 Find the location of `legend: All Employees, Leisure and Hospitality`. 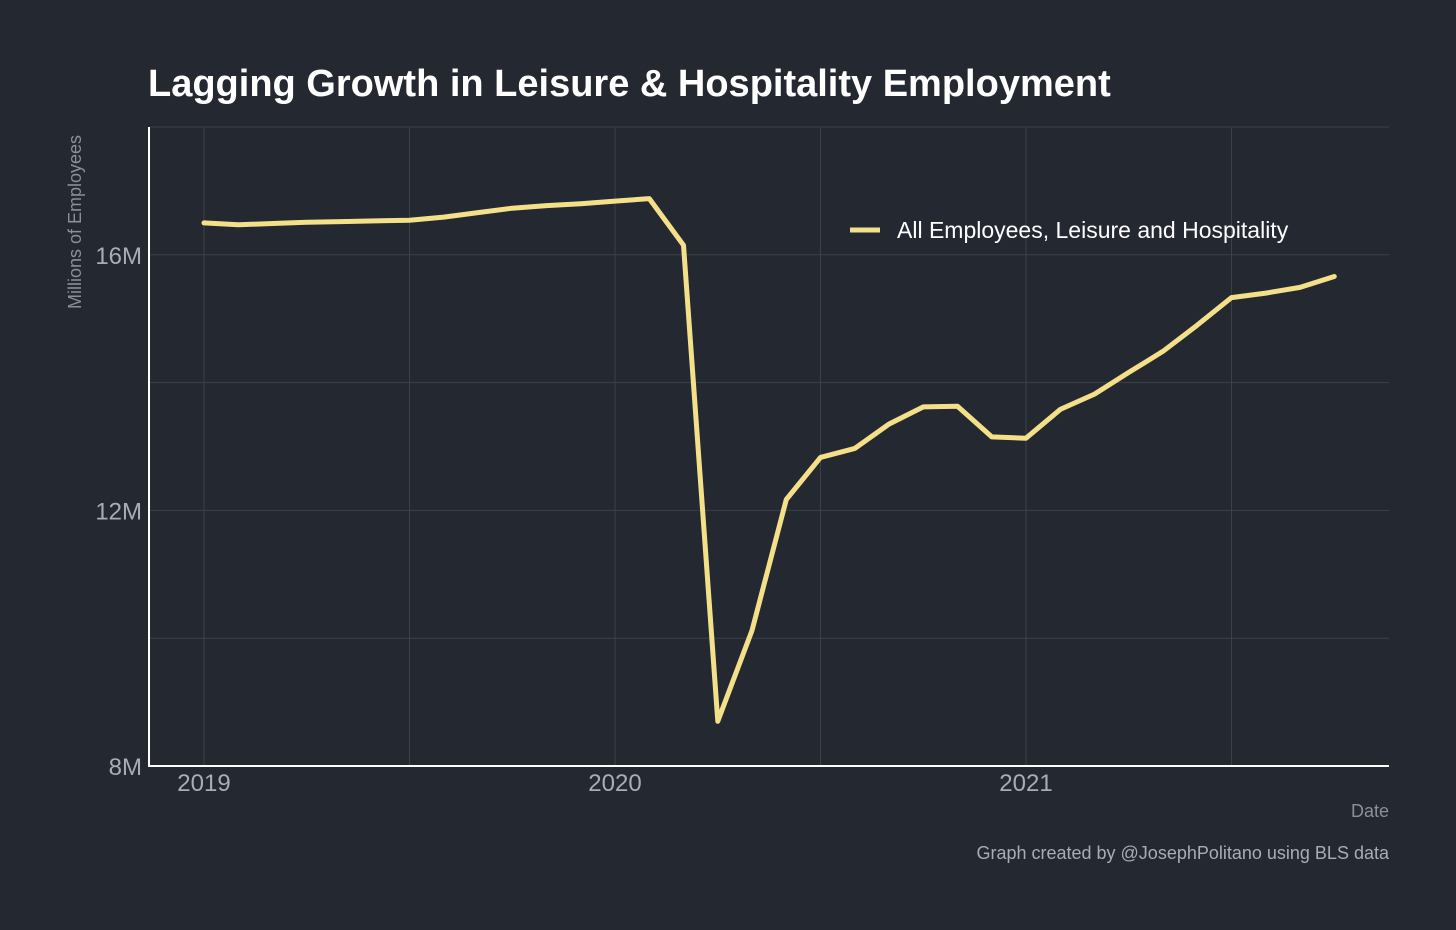

legend: All Employees, Leisure and Hospitality is located at coordinates (1069, 230).